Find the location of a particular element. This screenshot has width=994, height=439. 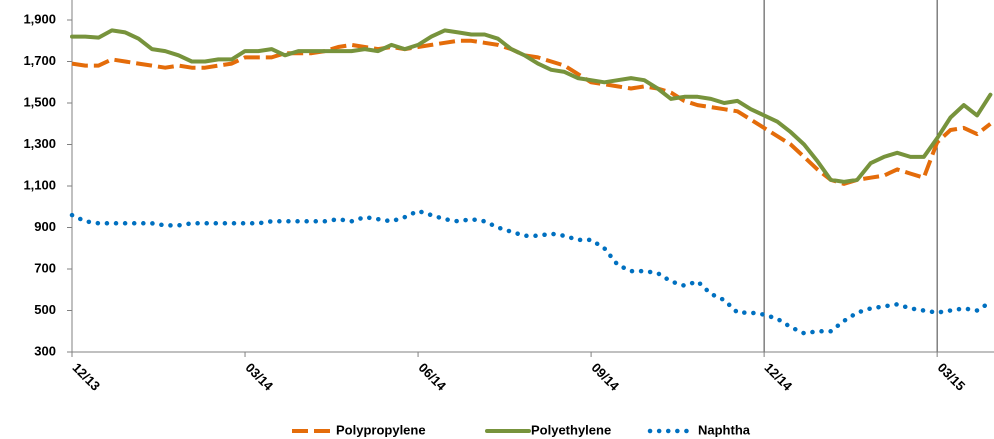

x-tick-label: 09/14 is located at coordinates (606, 377).